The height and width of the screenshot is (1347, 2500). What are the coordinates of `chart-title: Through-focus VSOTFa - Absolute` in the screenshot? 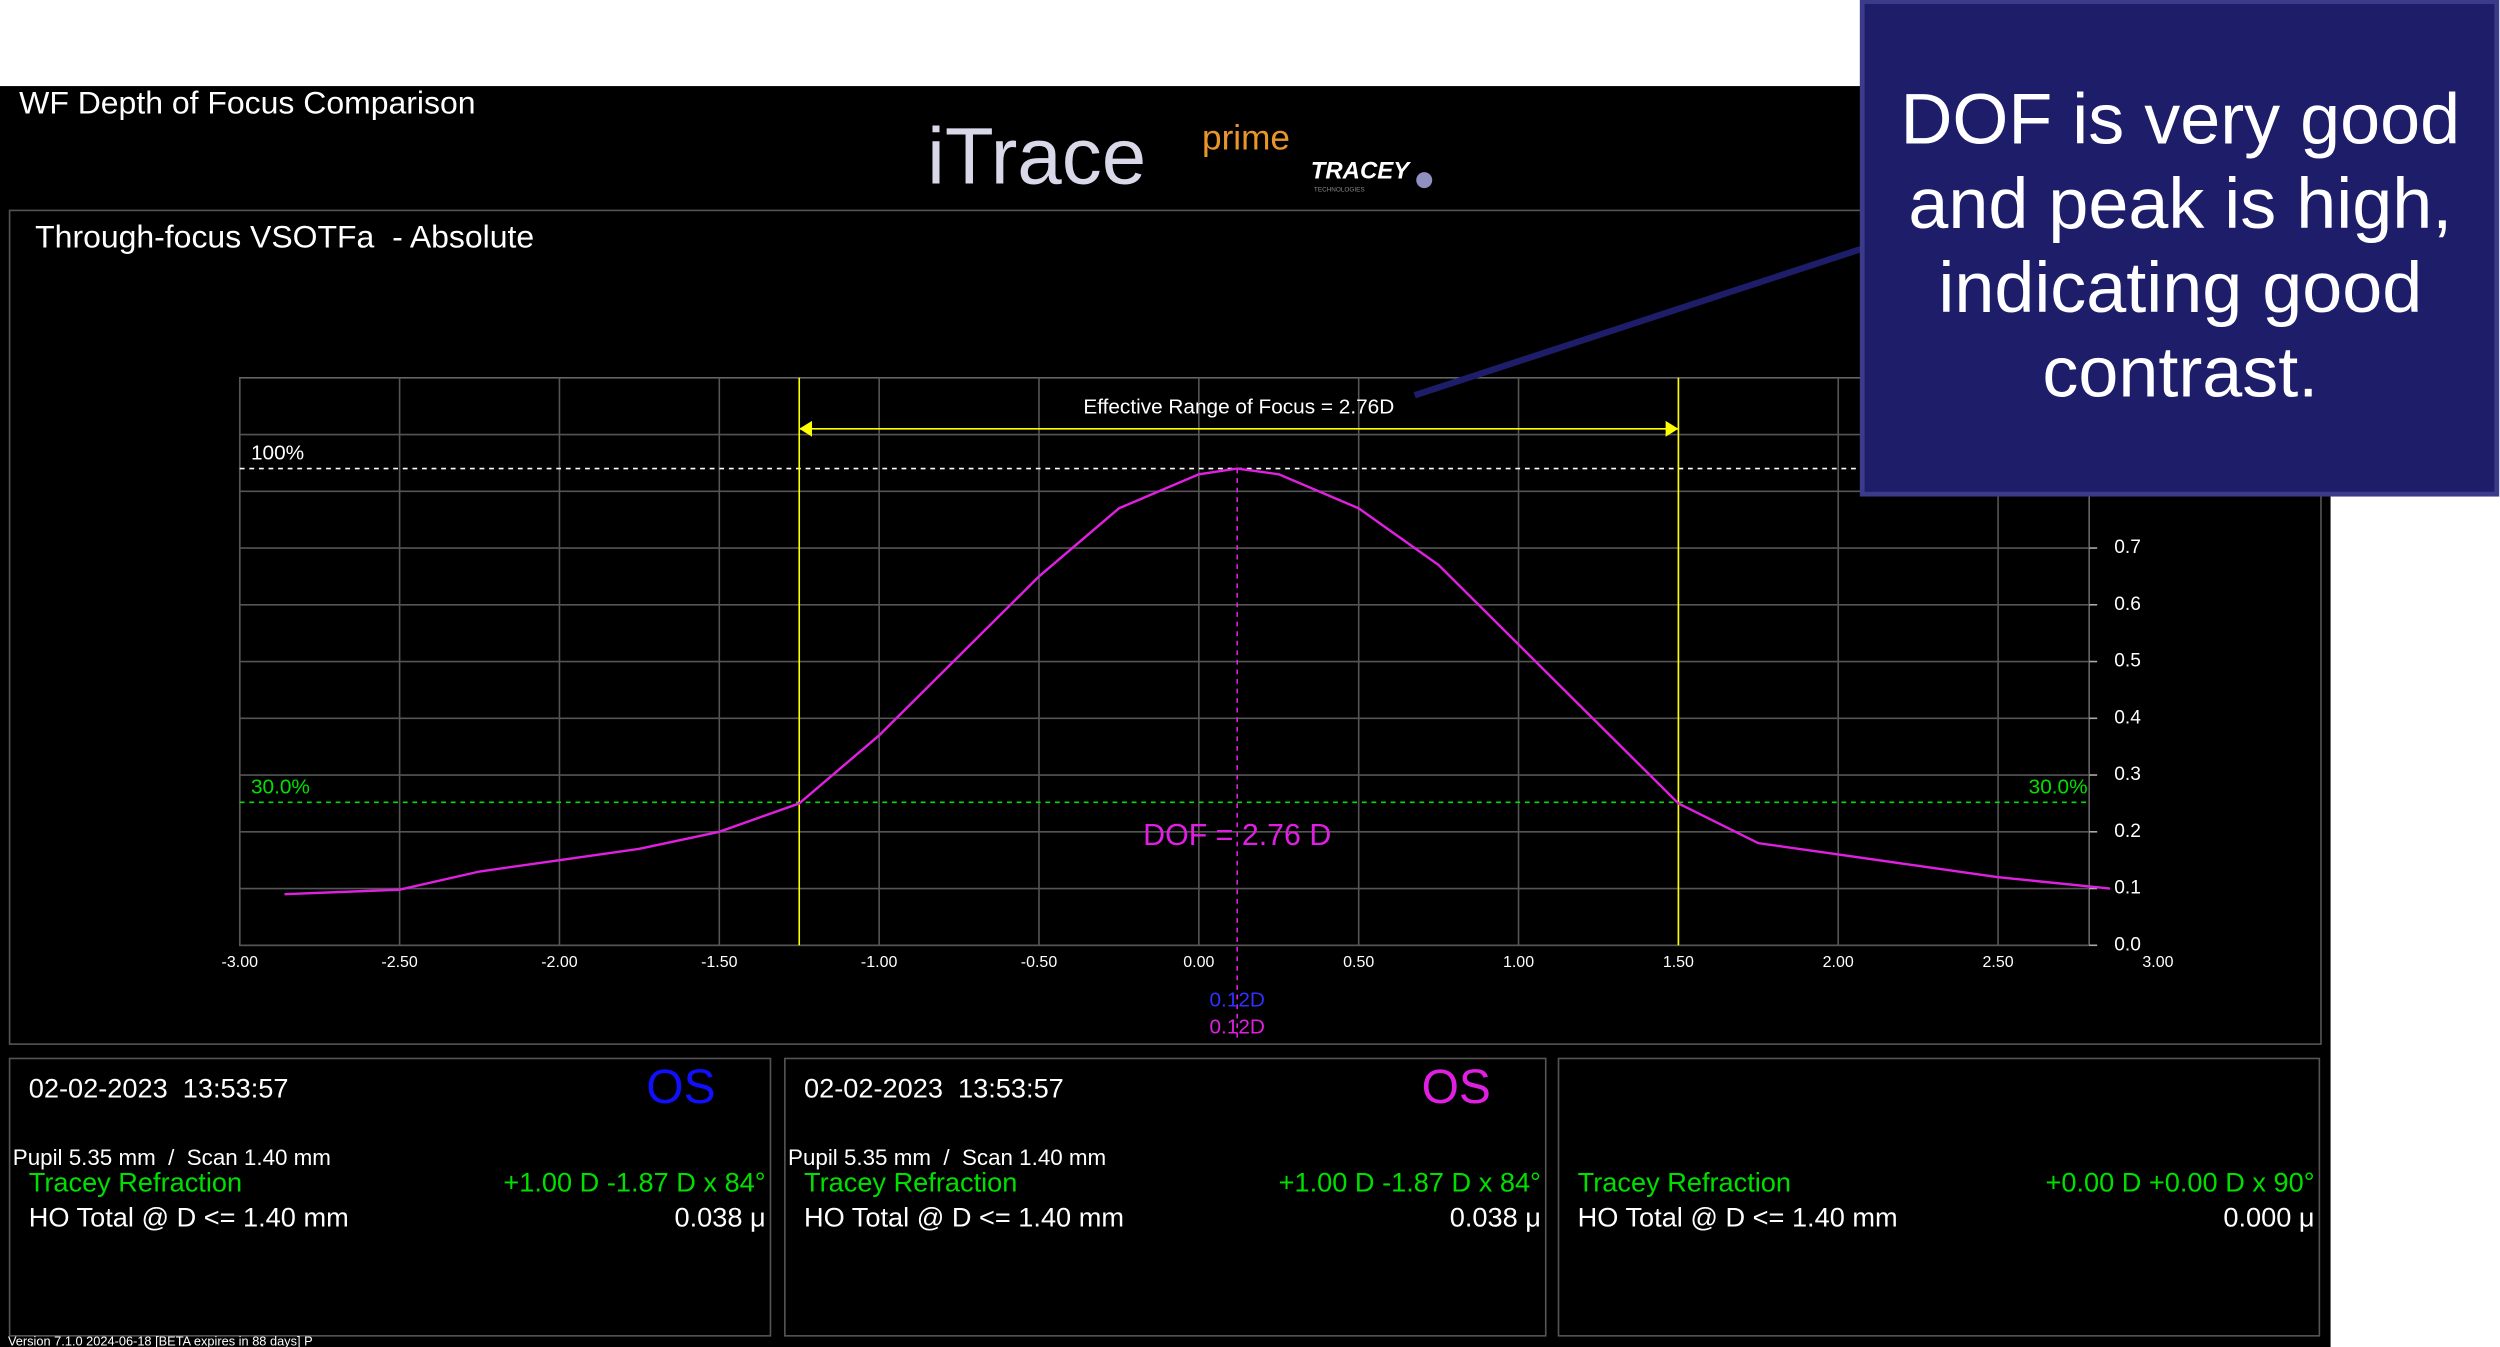 It's located at (284, 237).